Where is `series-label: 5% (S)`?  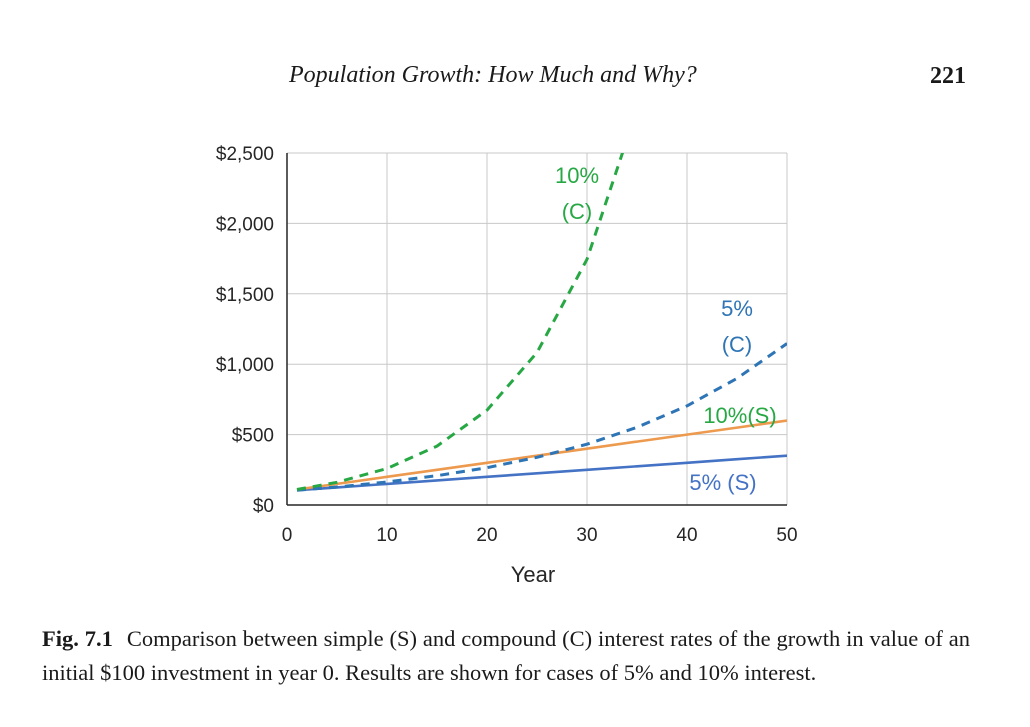
series-label: 5% (S) is located at coordinates (722, 482).